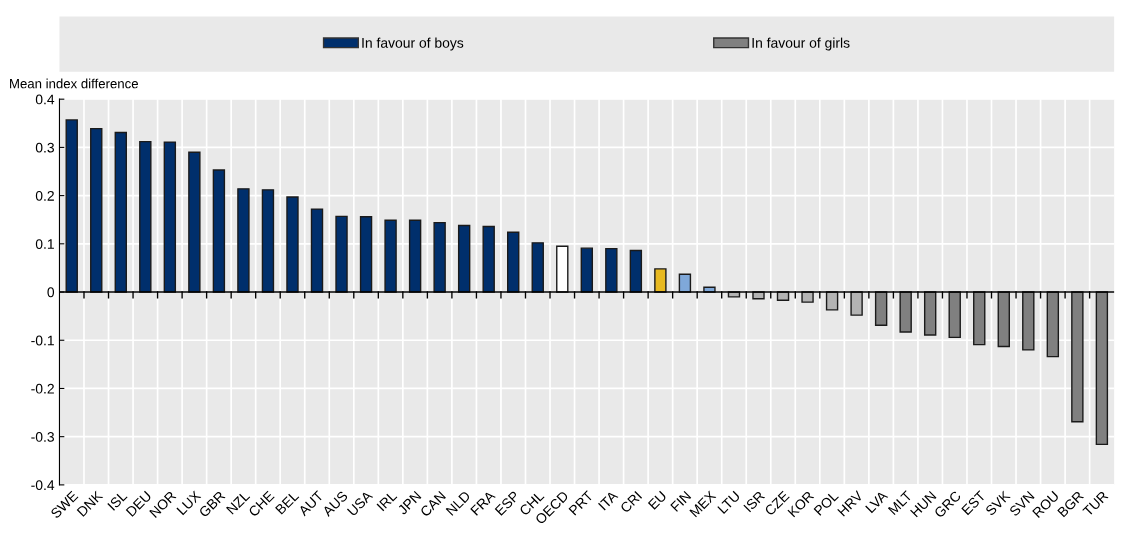 The image size is (1122, 551). Describe the element at coordinates (409, 503) in the screenshot. I see `x-tick-label: JPN` at that location.